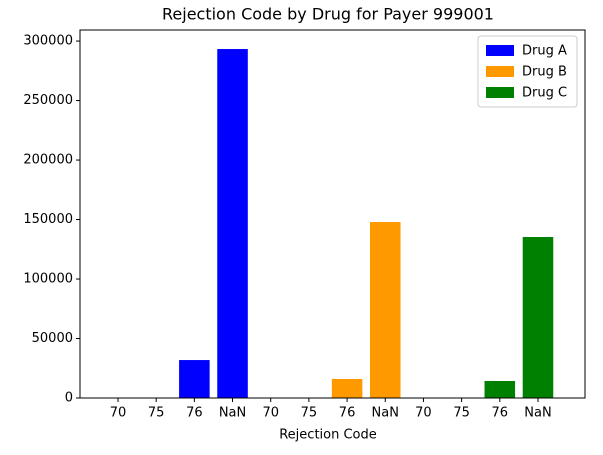 This screenshot has width=603, height=455. I want to click on y-tick-label: 150000, so click(48, 219).